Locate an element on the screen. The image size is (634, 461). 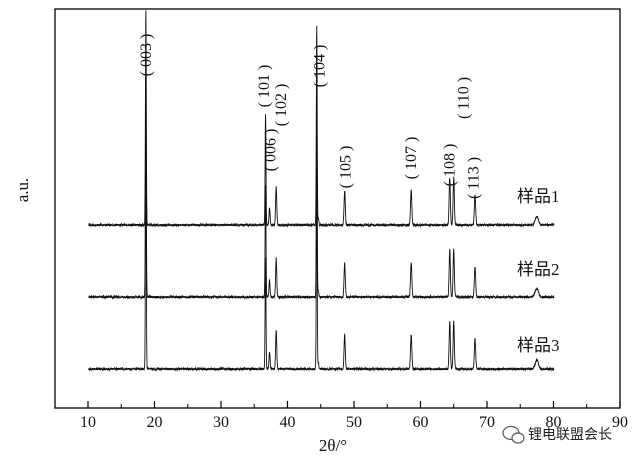
series-label-3: 样品3 is located at coordinates (538, 345).